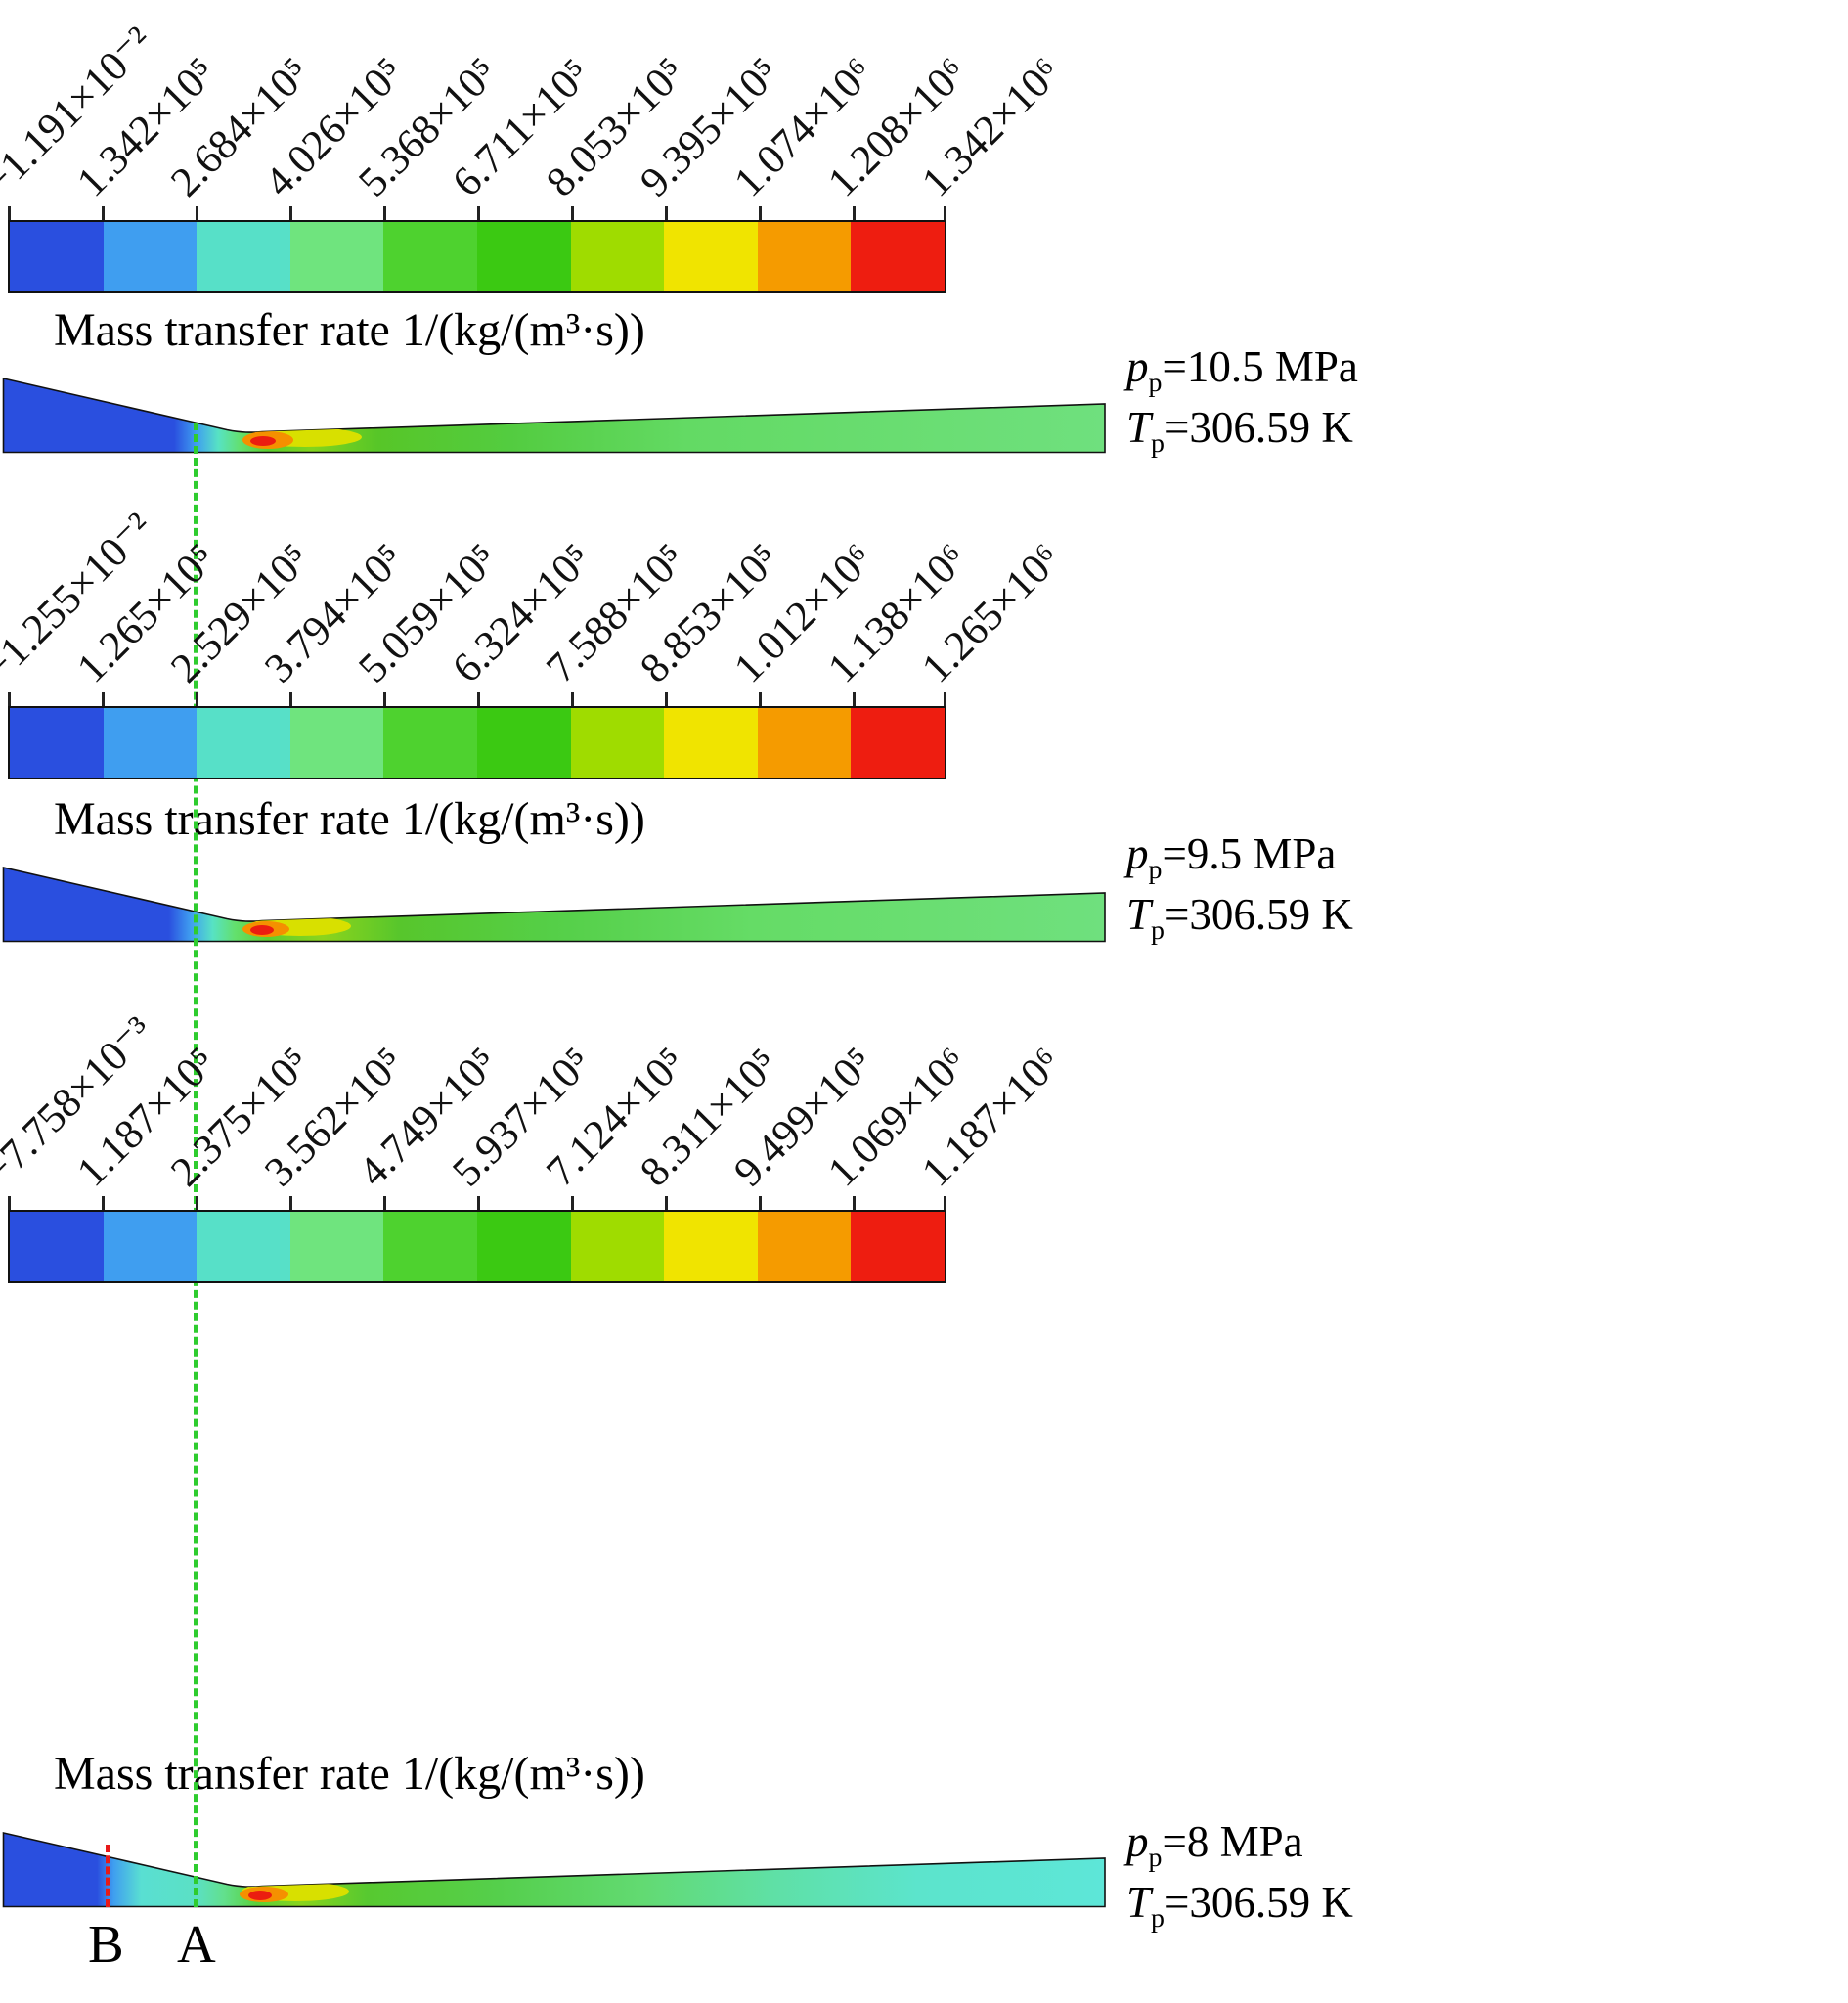 This screenshot has width=1848, height=2003. Describe the element at coordinates (108, 1876) in the screenshot. I see `marker-line-b` at that location.